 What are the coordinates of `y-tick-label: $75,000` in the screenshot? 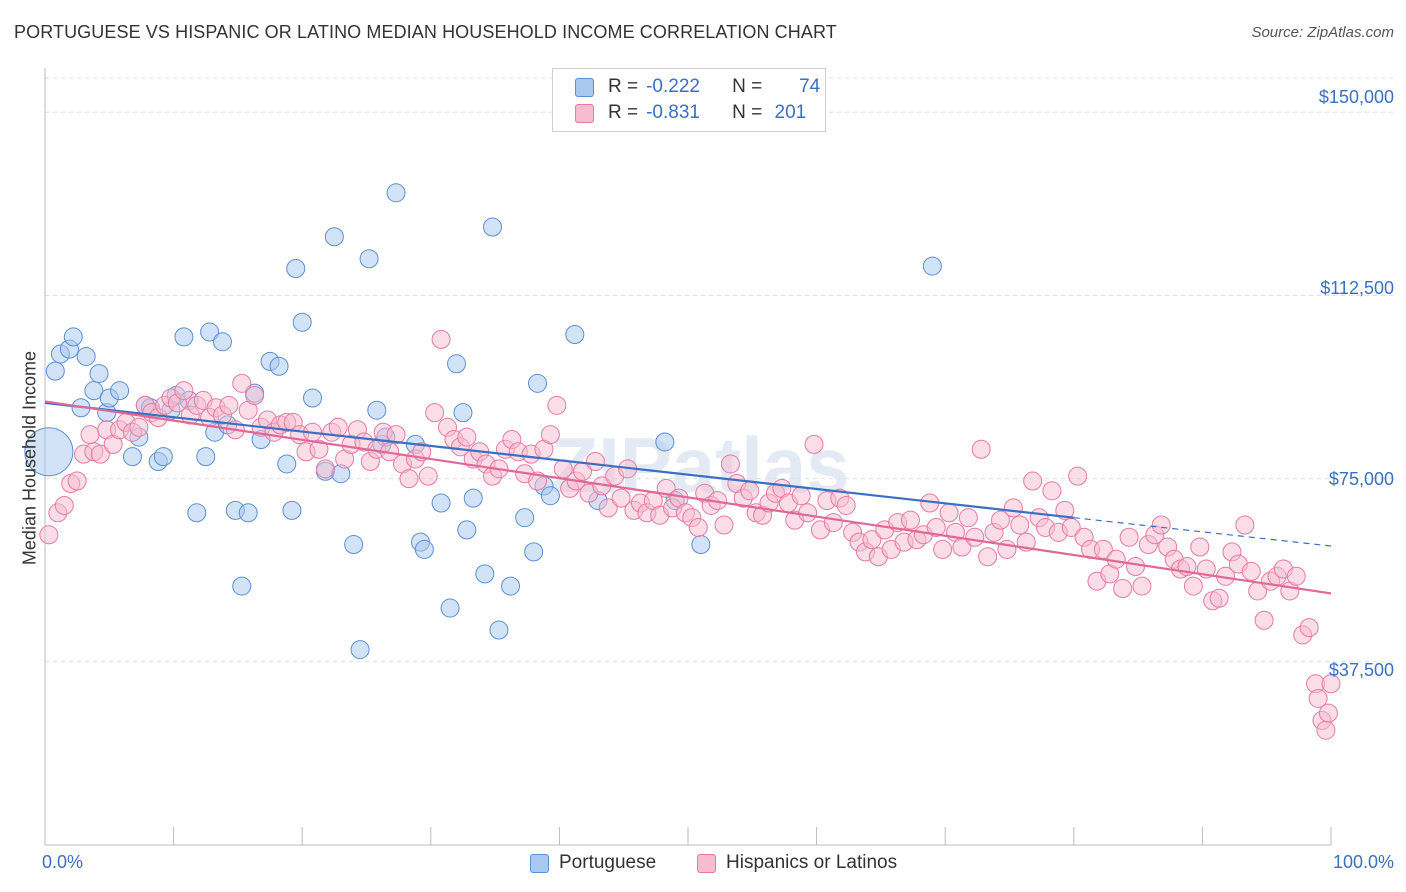 It's located at (1361, 479).